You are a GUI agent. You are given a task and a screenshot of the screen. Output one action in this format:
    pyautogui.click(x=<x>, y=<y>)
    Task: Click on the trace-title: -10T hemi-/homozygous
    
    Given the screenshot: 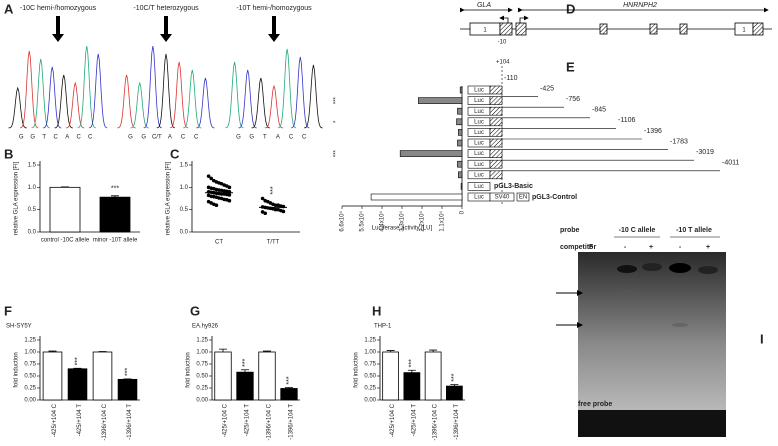 What is the action you would take?
    pyautogui.click(x=274, y=8)
    